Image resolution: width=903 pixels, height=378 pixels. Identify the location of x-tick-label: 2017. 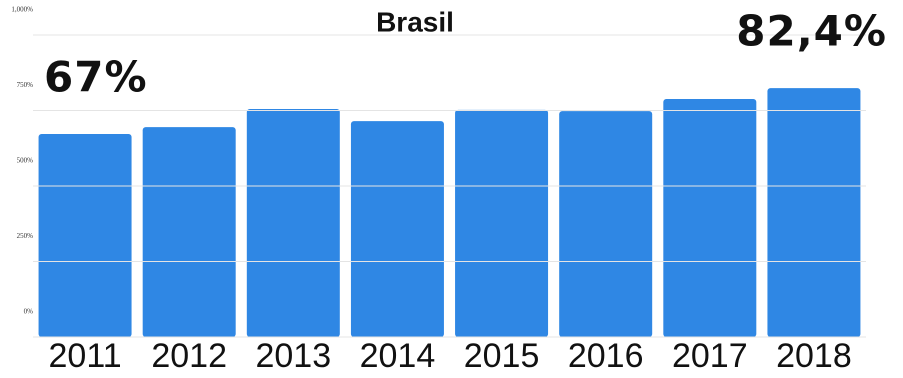
(710, 356).